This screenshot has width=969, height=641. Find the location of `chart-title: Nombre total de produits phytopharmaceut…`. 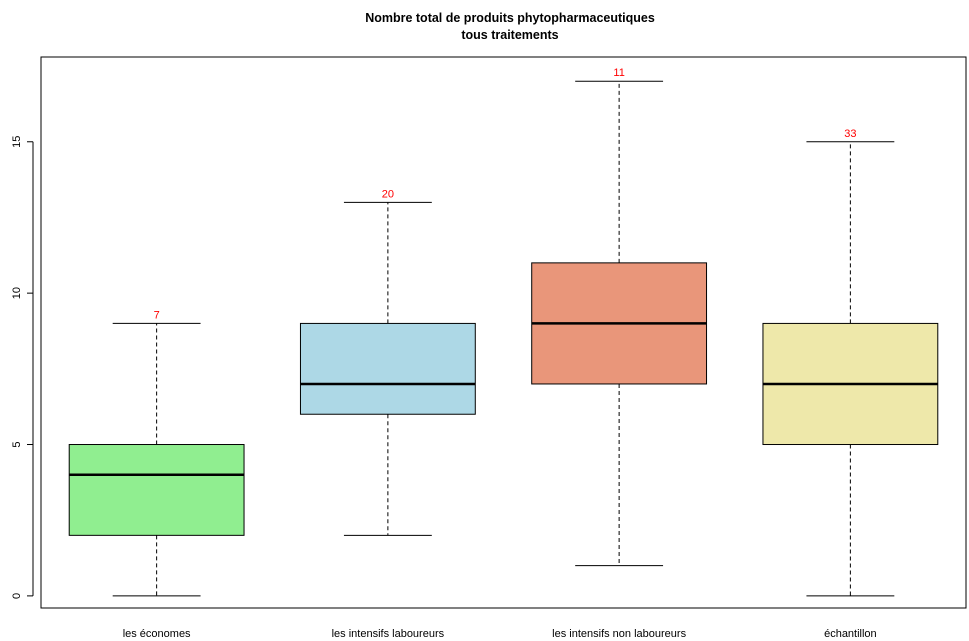

chart-title: Nombre total de produits phytopharmaceut… is located at coordinates (510, 18).